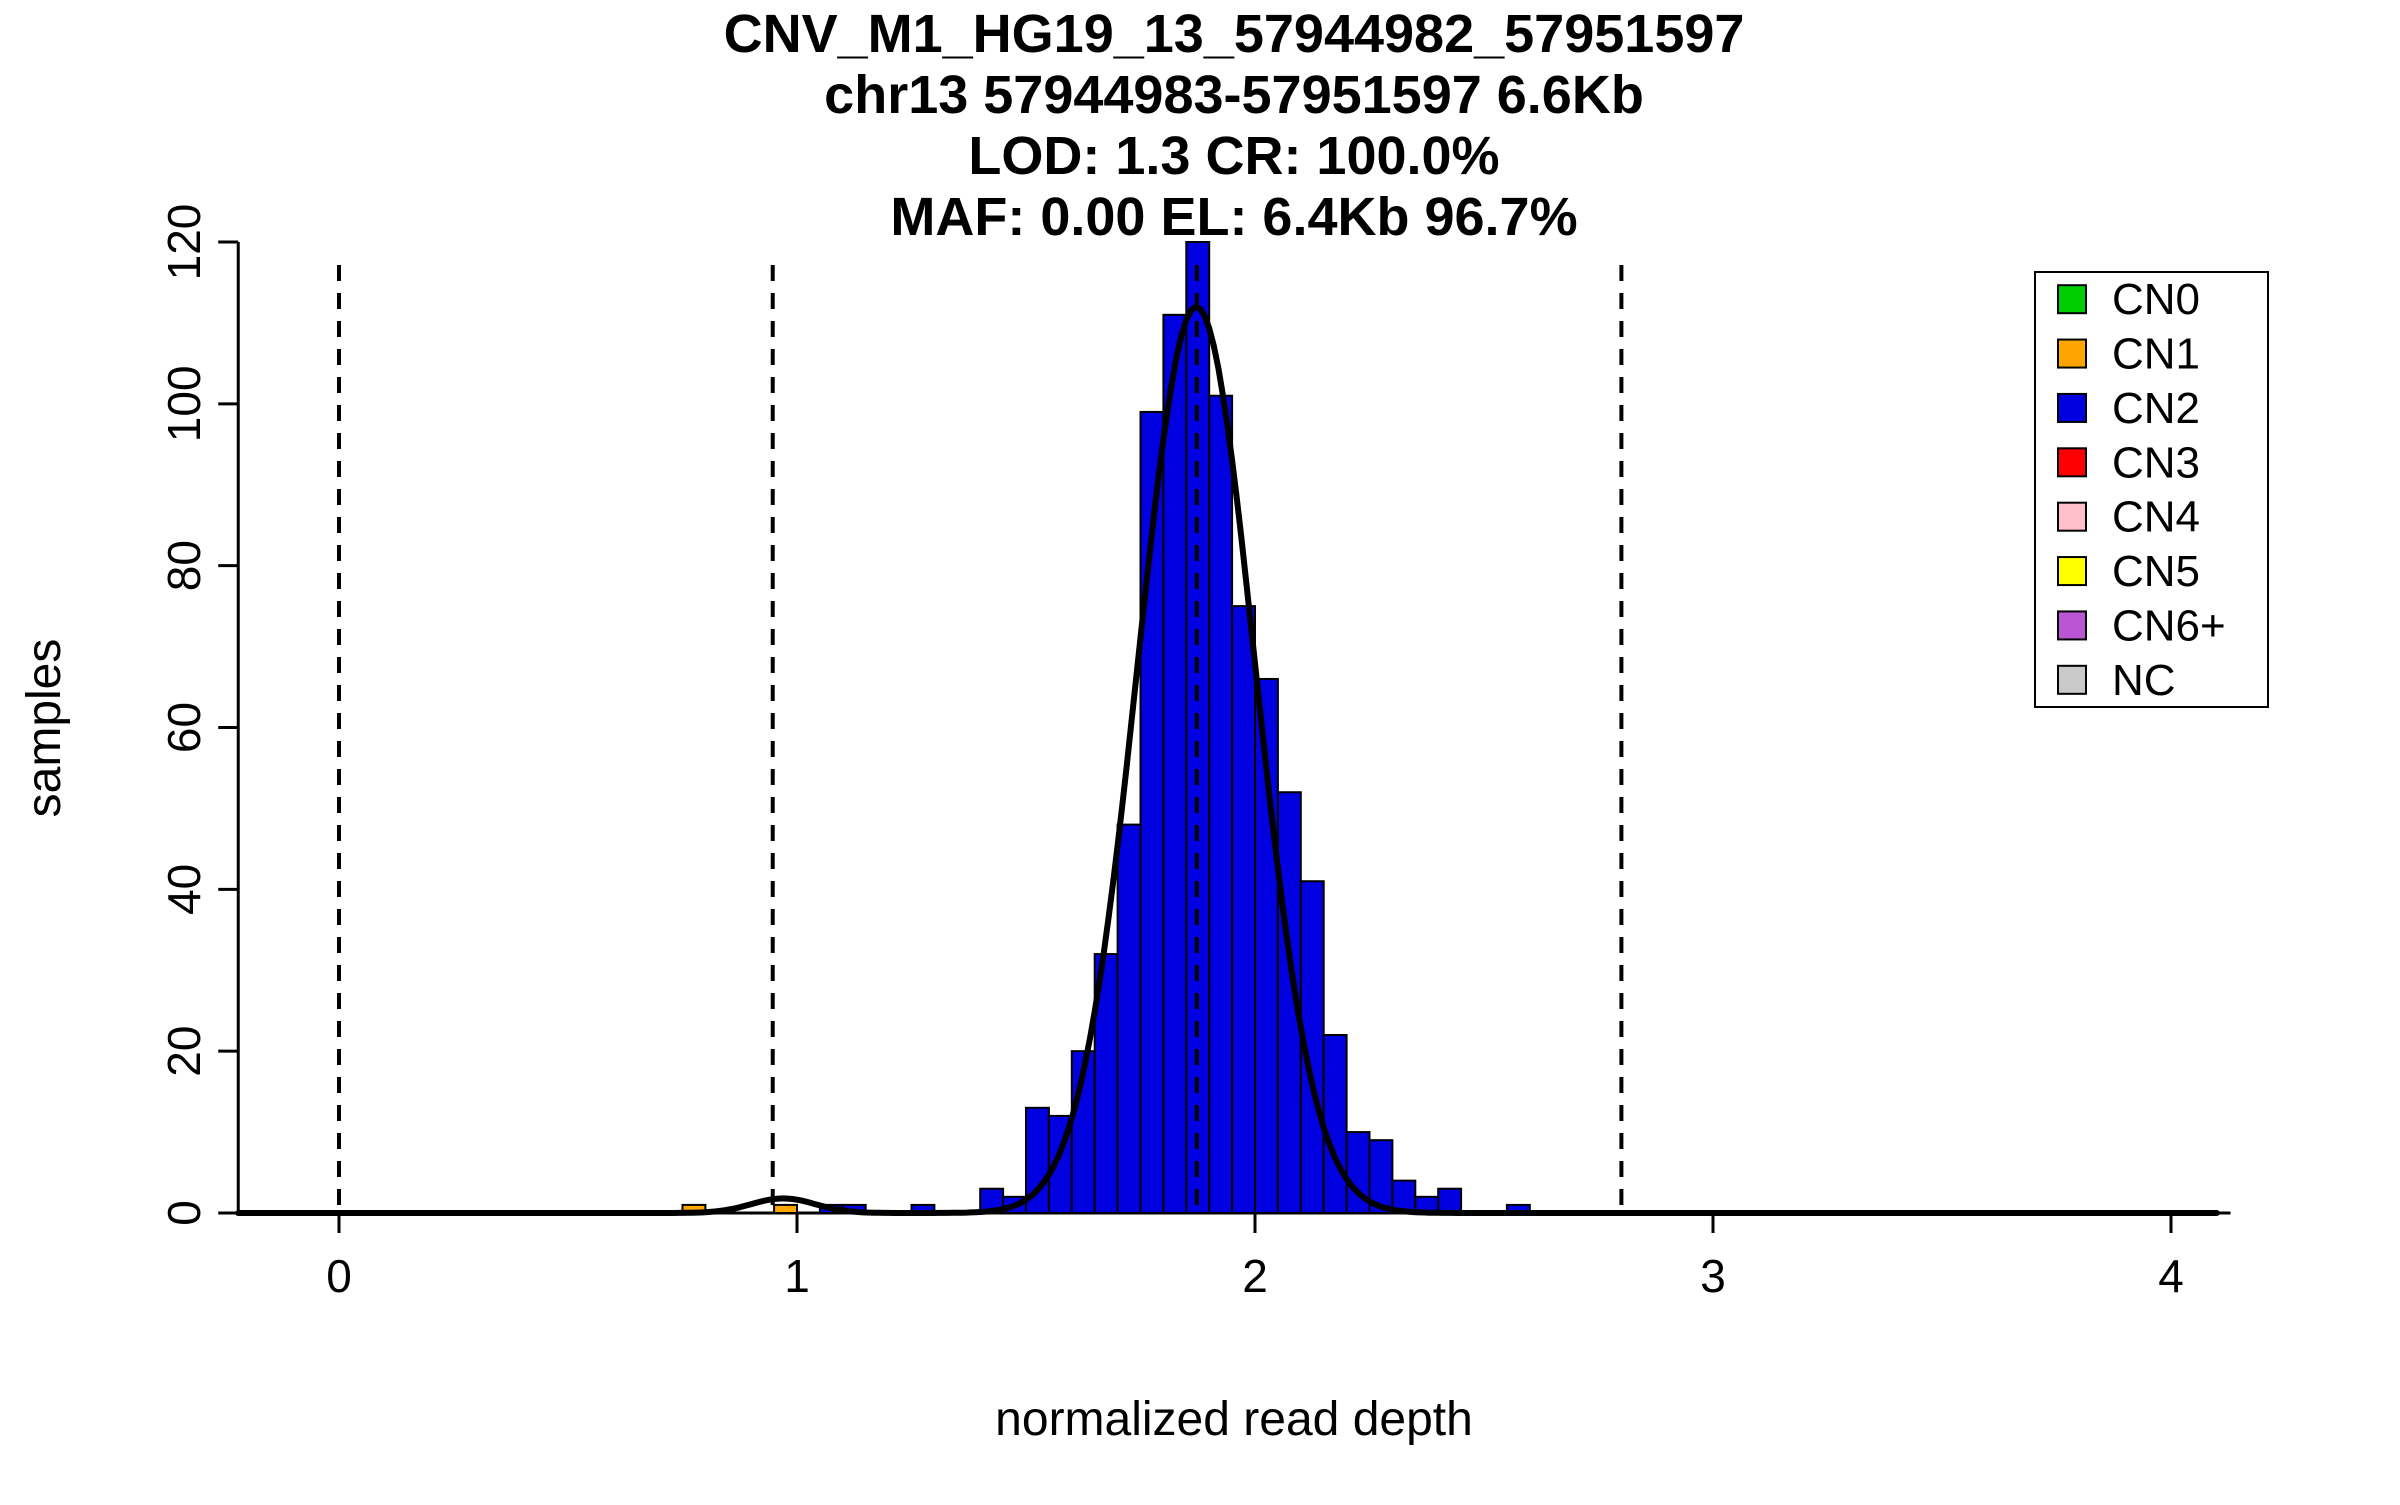 This screenshot has height=1505, width=2400. I want to click on legend: CN0 CN1 CN2 CN3 CN4 CN5 CN6+ NC, so click(2151, 489).